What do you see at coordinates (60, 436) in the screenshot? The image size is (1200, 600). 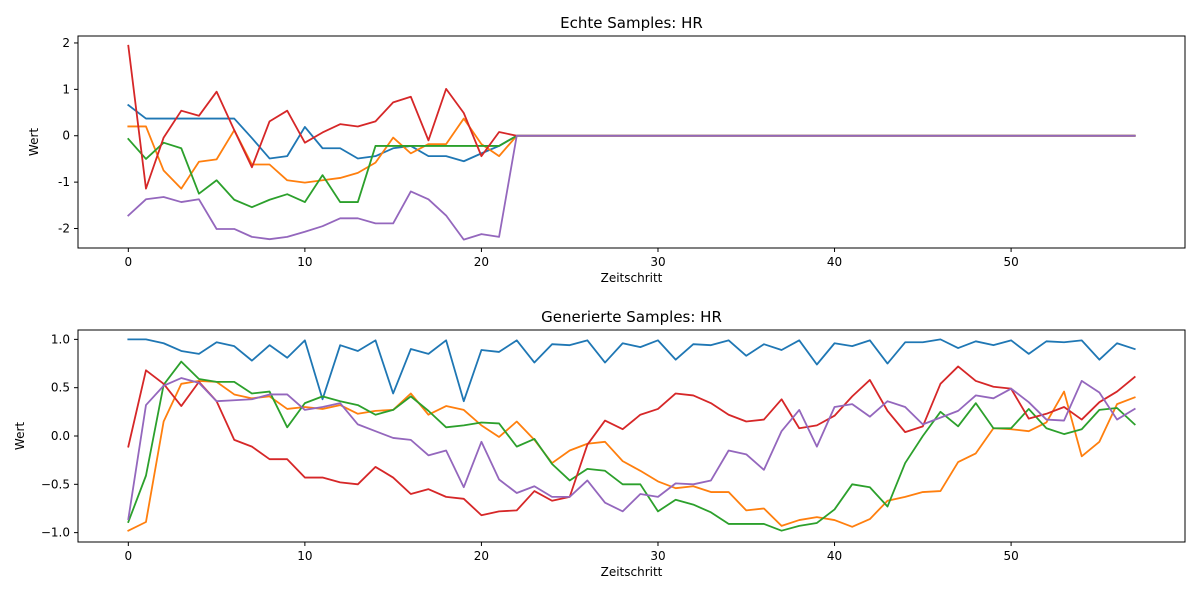 I see `y-tick-label: 0.0` at bounding box center [60, 436].